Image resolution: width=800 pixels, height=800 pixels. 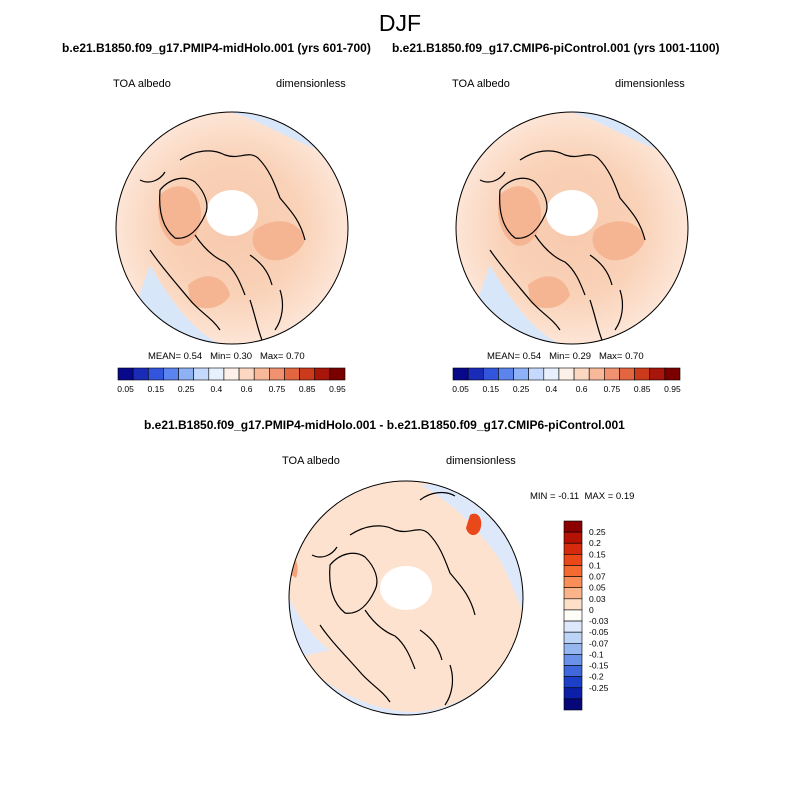 What do you see at coordinates (650, 84) in the screenshot?
I see `panel2-units-label: dimensionless` at bounding box center [650, 84].